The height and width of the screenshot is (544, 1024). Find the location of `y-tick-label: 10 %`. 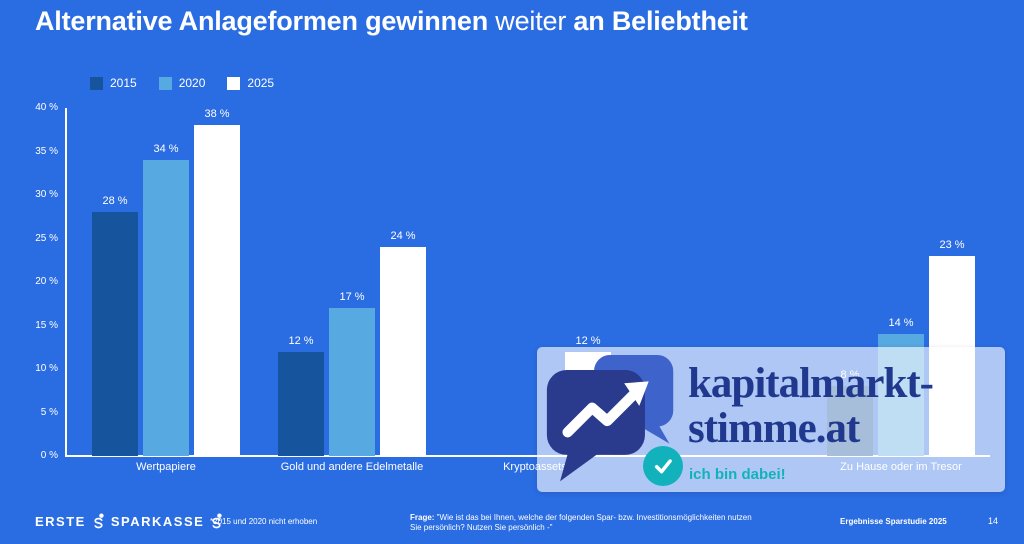

y-tick-label: 10 % is located at coordinates (46, 368).